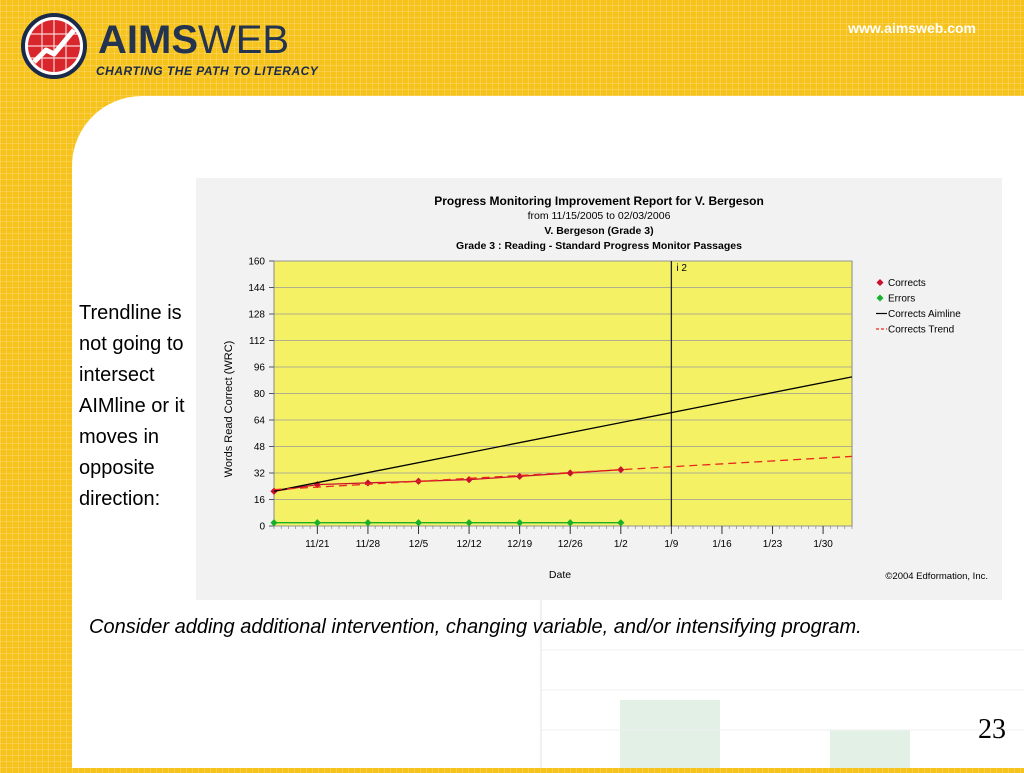 The width and height of the screenshot is (1024, 773). I want to click on y-tick-label: 32, so click(260, 474).